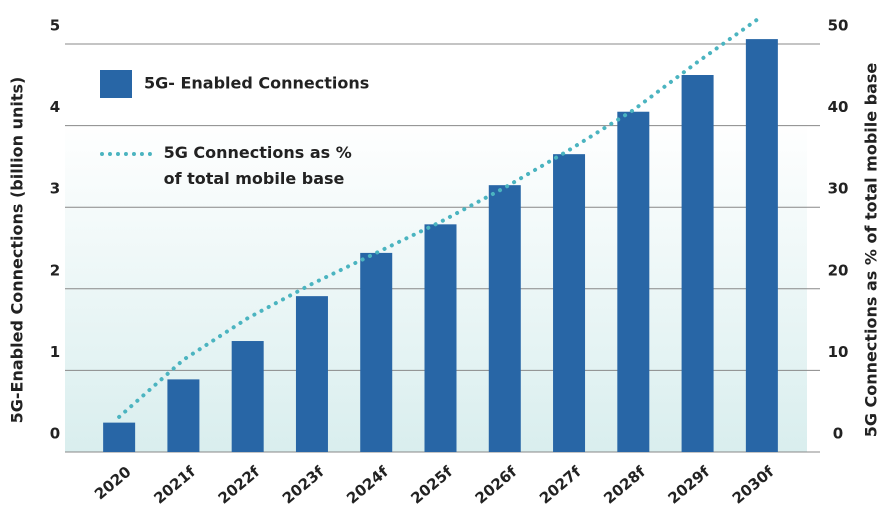  I want to click on legend: 5G Connections as % of total mobile base, so click(227, 166).